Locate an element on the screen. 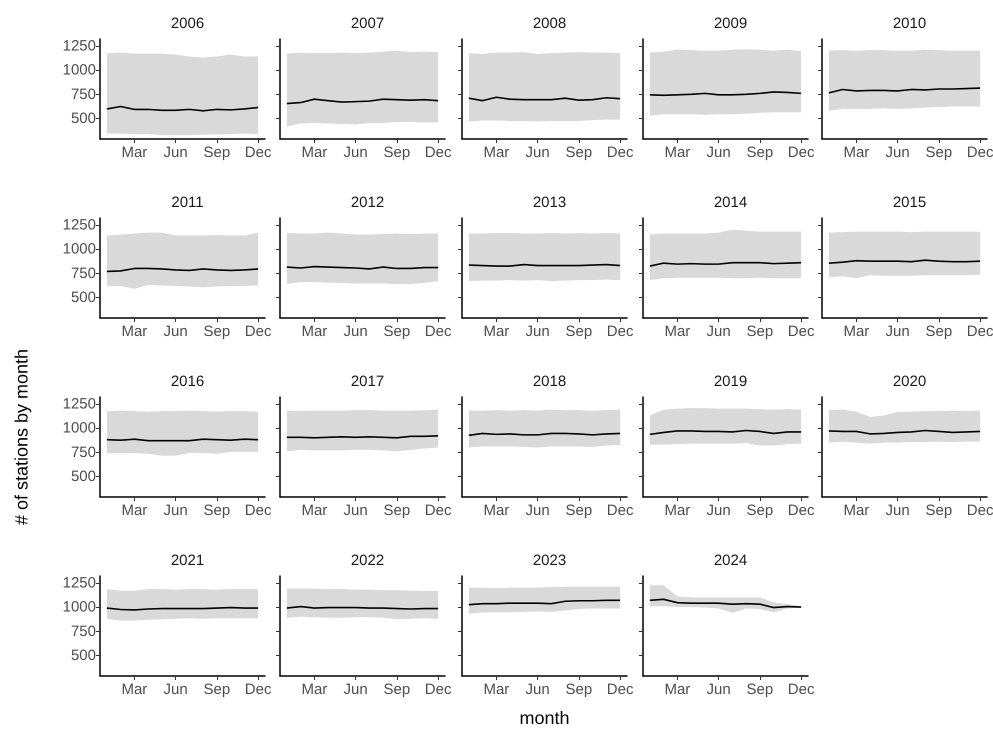 The image size is (993, 734). chart-title: 2016 is located at coordinates (187, 381).